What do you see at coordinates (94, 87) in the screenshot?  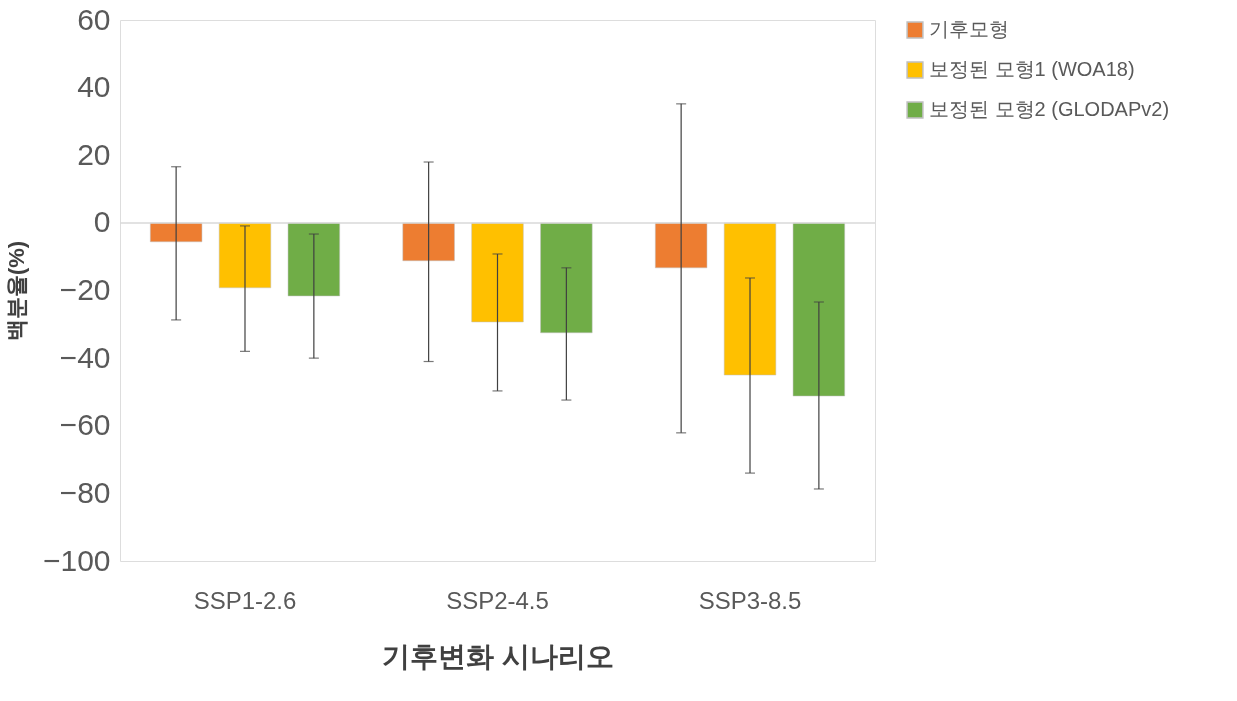 I see `y-tick-label: 40` at bounding box center [94, 87].